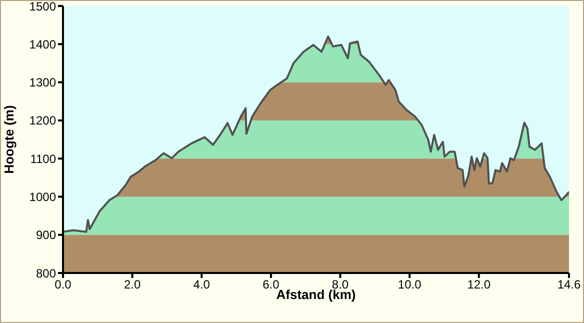 The image size is (584, 323). What do you see at coordinates (46, 235) in the screenshot?
I see `y-tick-label: 900` at bounding box center [46, 235].